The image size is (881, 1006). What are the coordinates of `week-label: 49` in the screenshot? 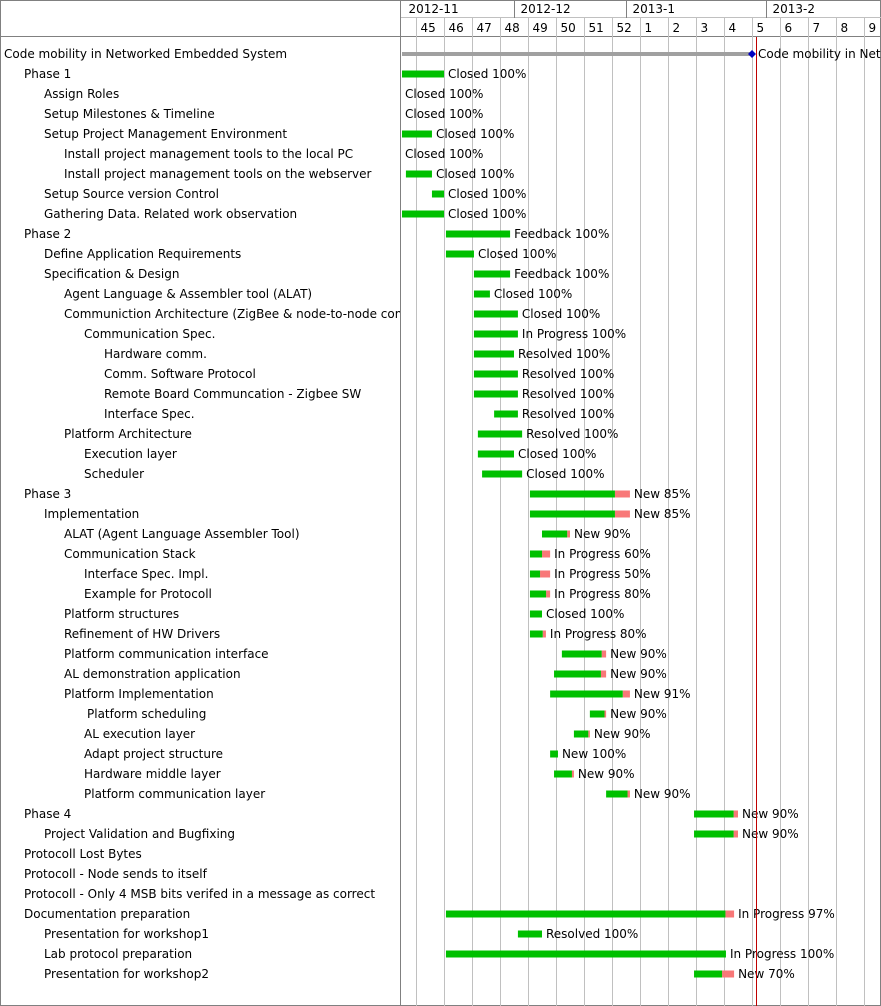 It's located at (540, 28).